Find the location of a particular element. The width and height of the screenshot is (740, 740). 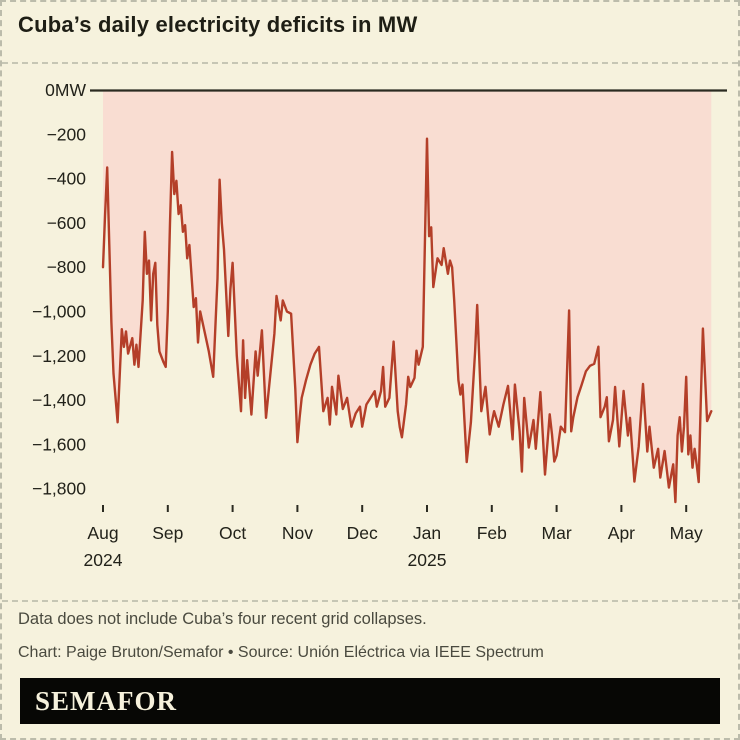

y-axis-label: −1,800 is located at coordinates (59, 489).